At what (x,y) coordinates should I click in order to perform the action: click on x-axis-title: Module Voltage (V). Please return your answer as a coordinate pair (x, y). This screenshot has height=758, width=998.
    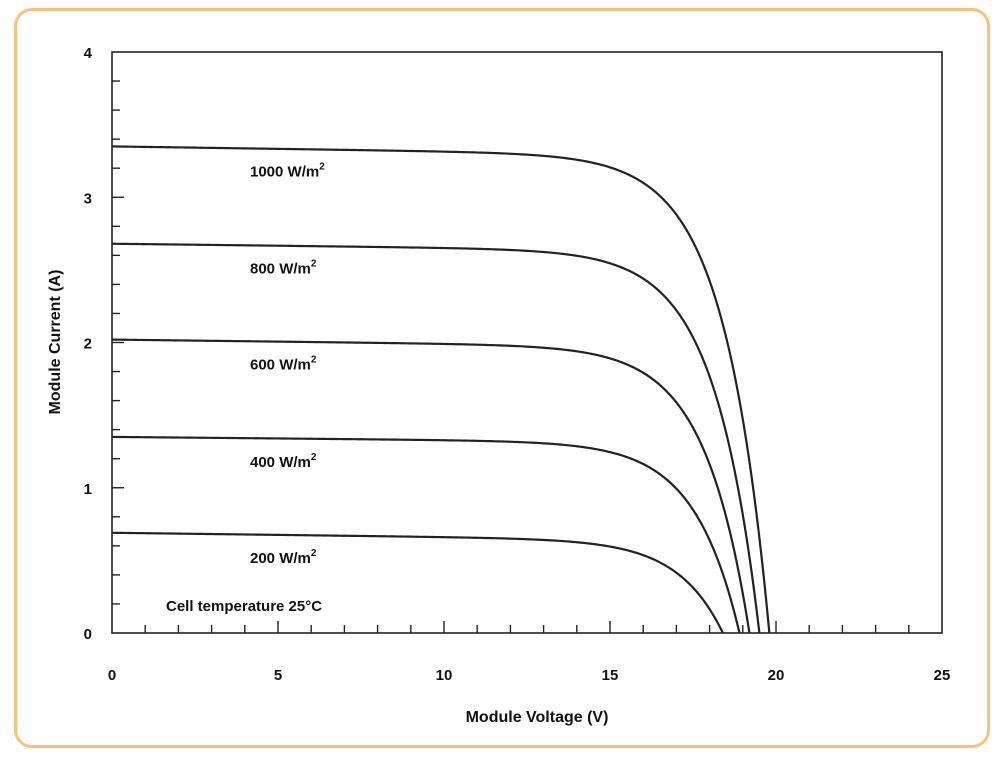
    Looking at the image, I should click on (537, 717).